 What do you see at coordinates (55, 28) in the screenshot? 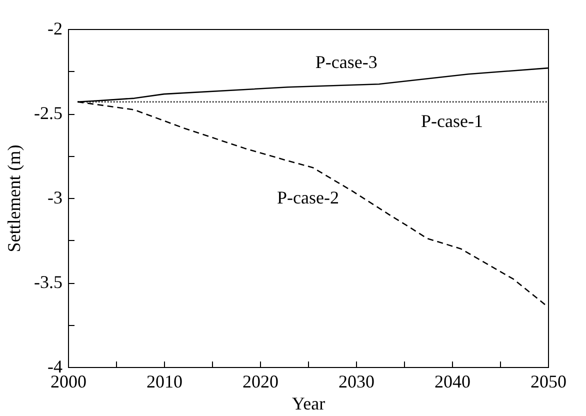
I see `y-tick-label: -2` at bounding box center [55, 28].